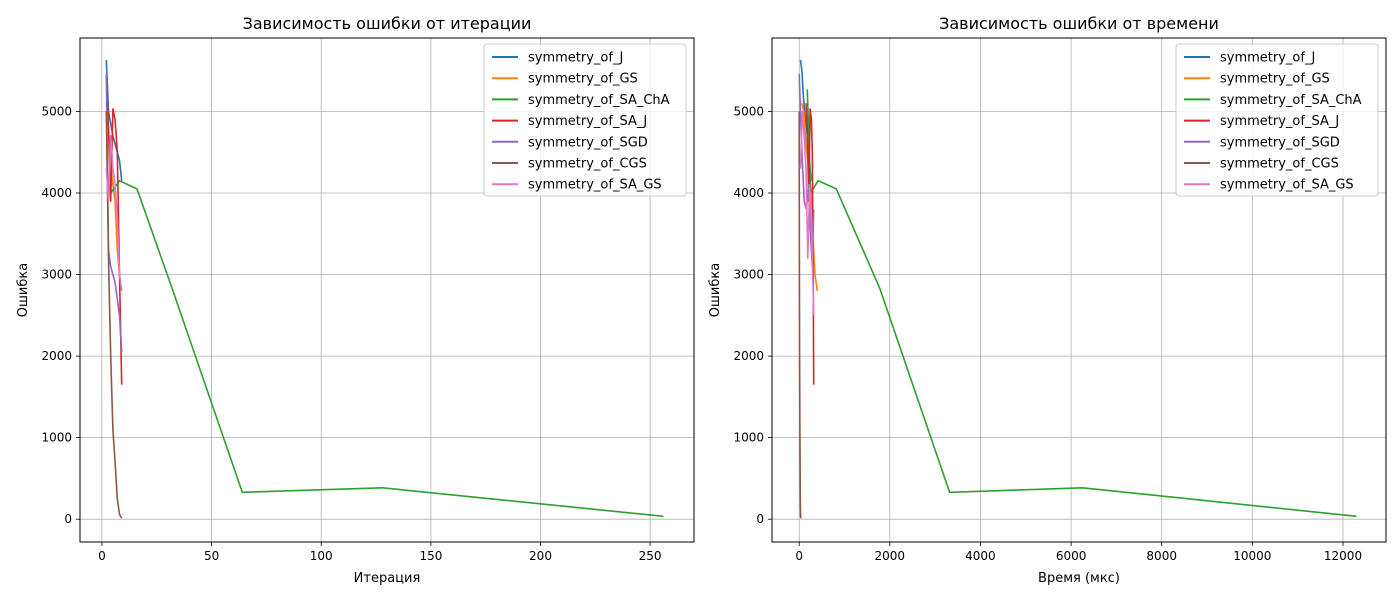  Describe the element at coordinates (1252, 556) in the screenshot. I see `x-tick-label: 10000` at that location.